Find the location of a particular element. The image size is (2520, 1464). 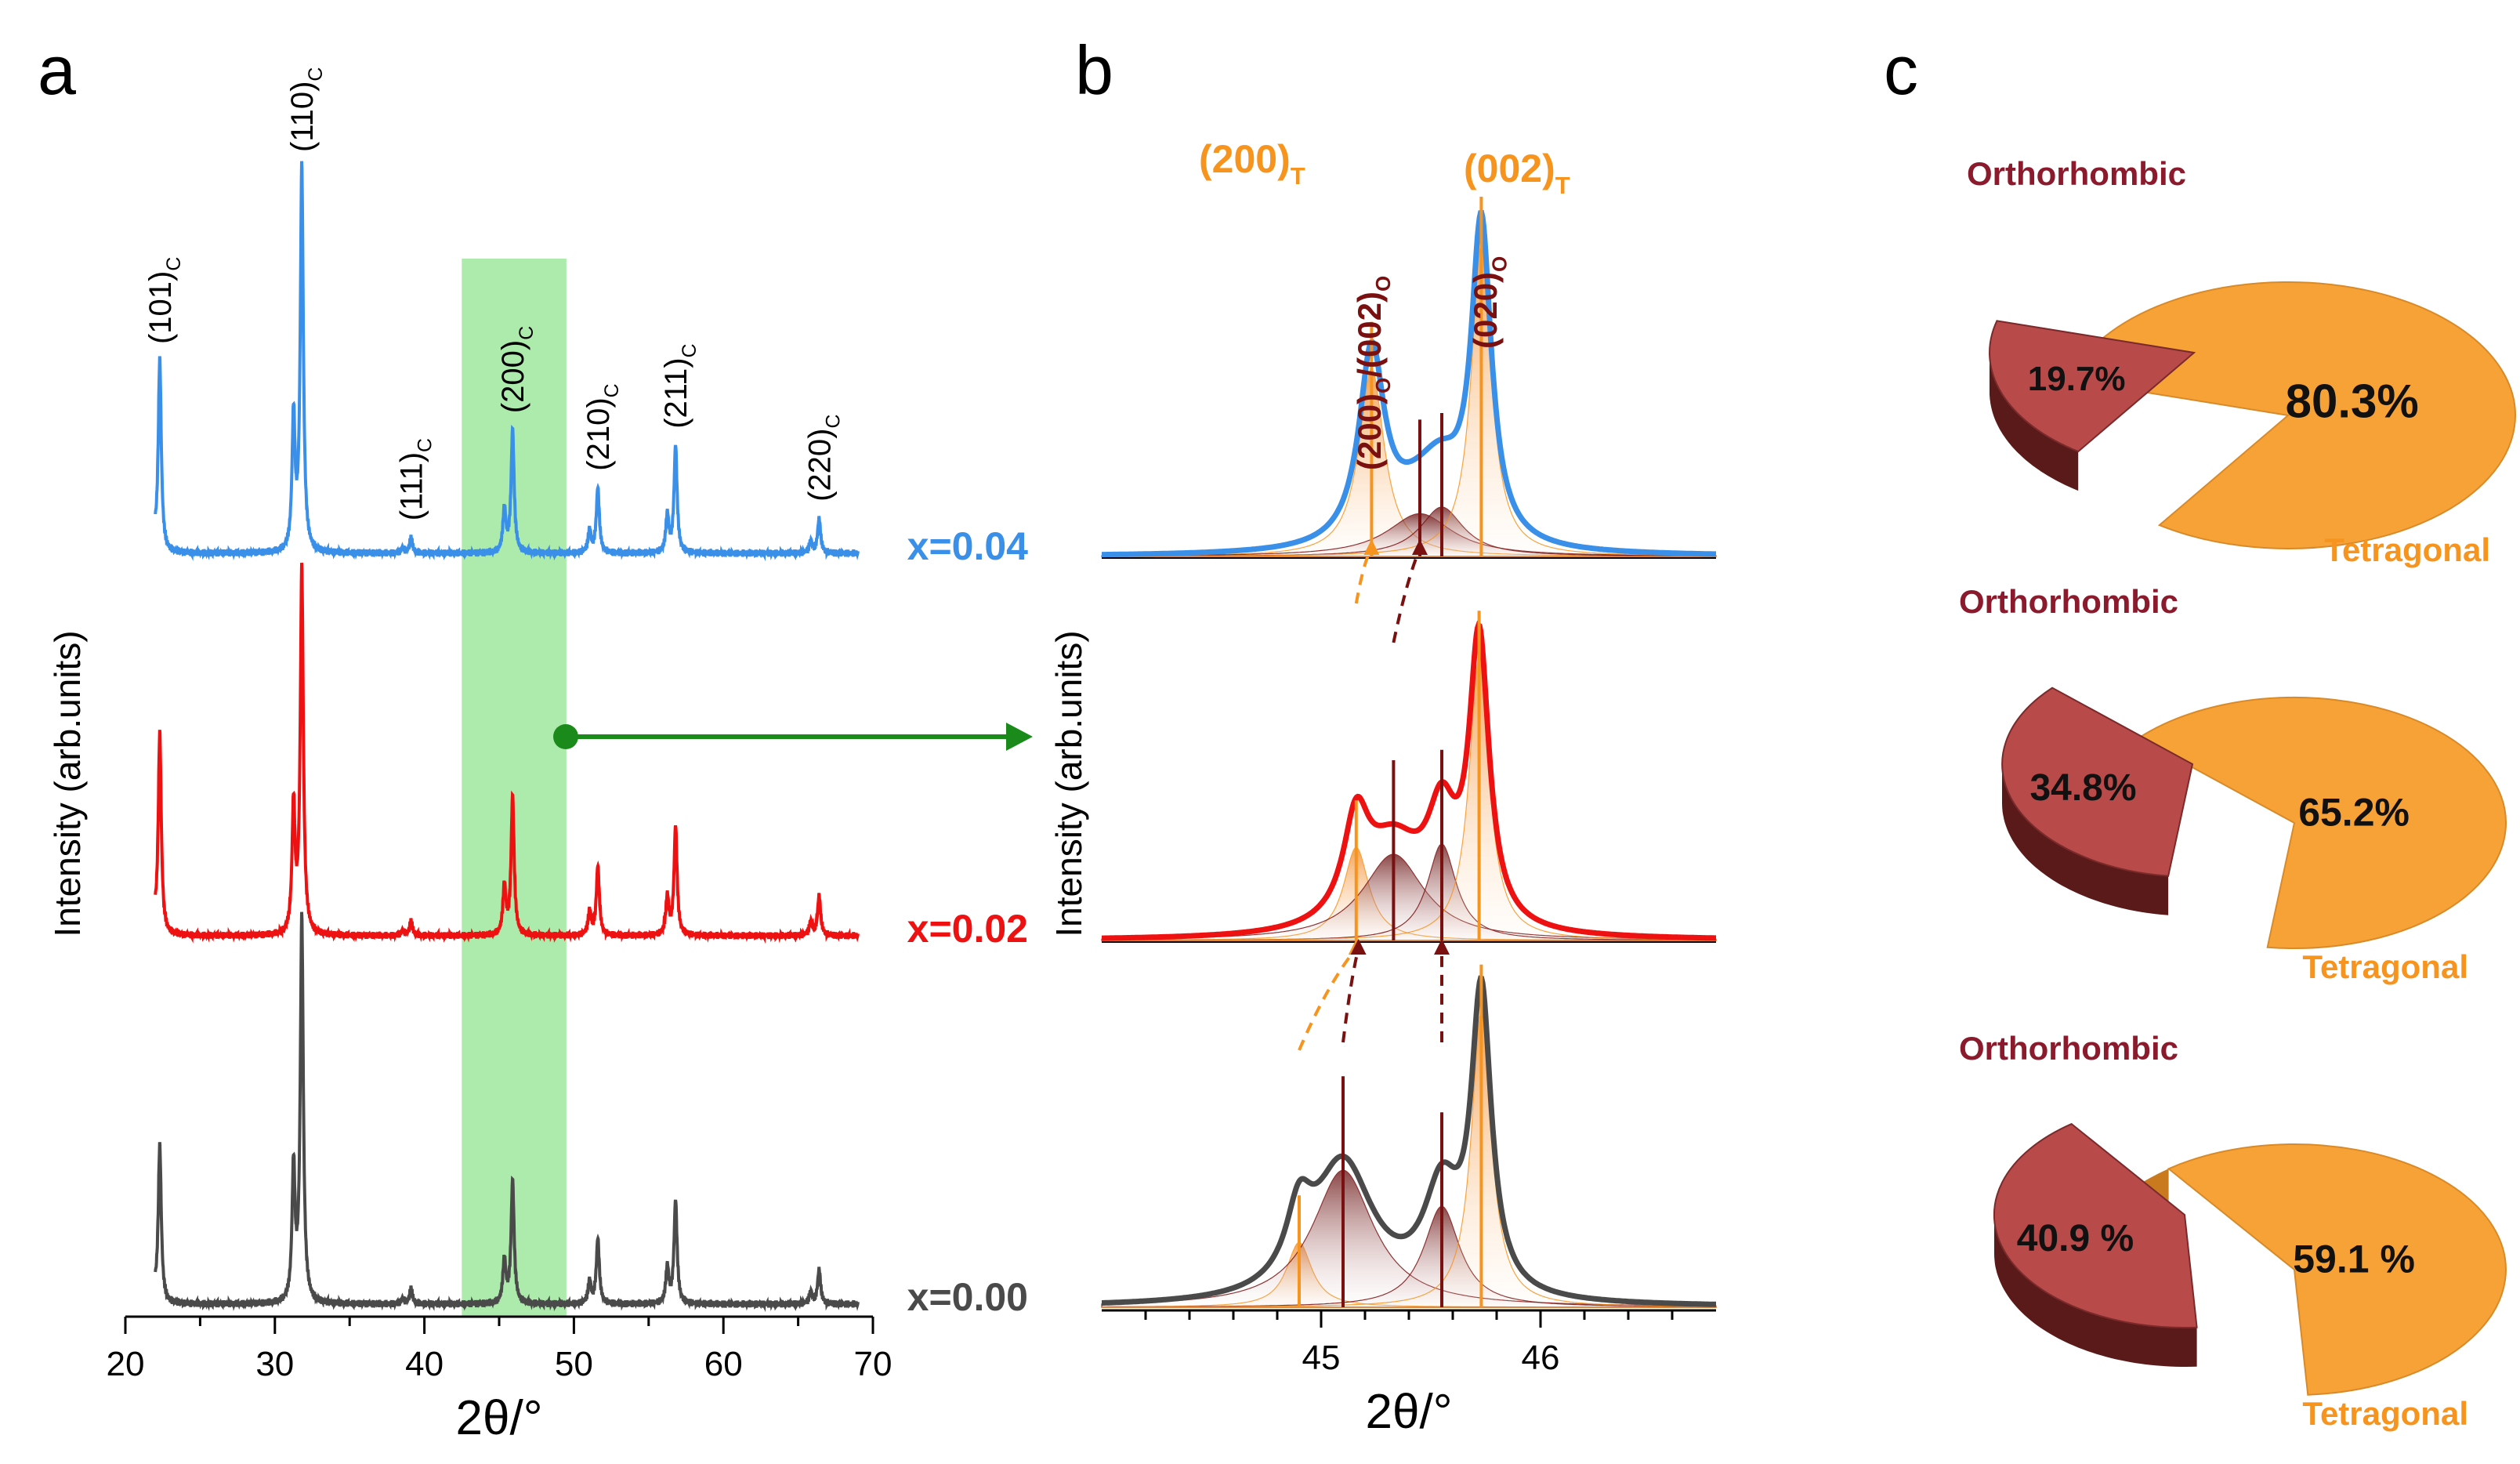

panel-label-a: a is located at coordinates (57, 70).